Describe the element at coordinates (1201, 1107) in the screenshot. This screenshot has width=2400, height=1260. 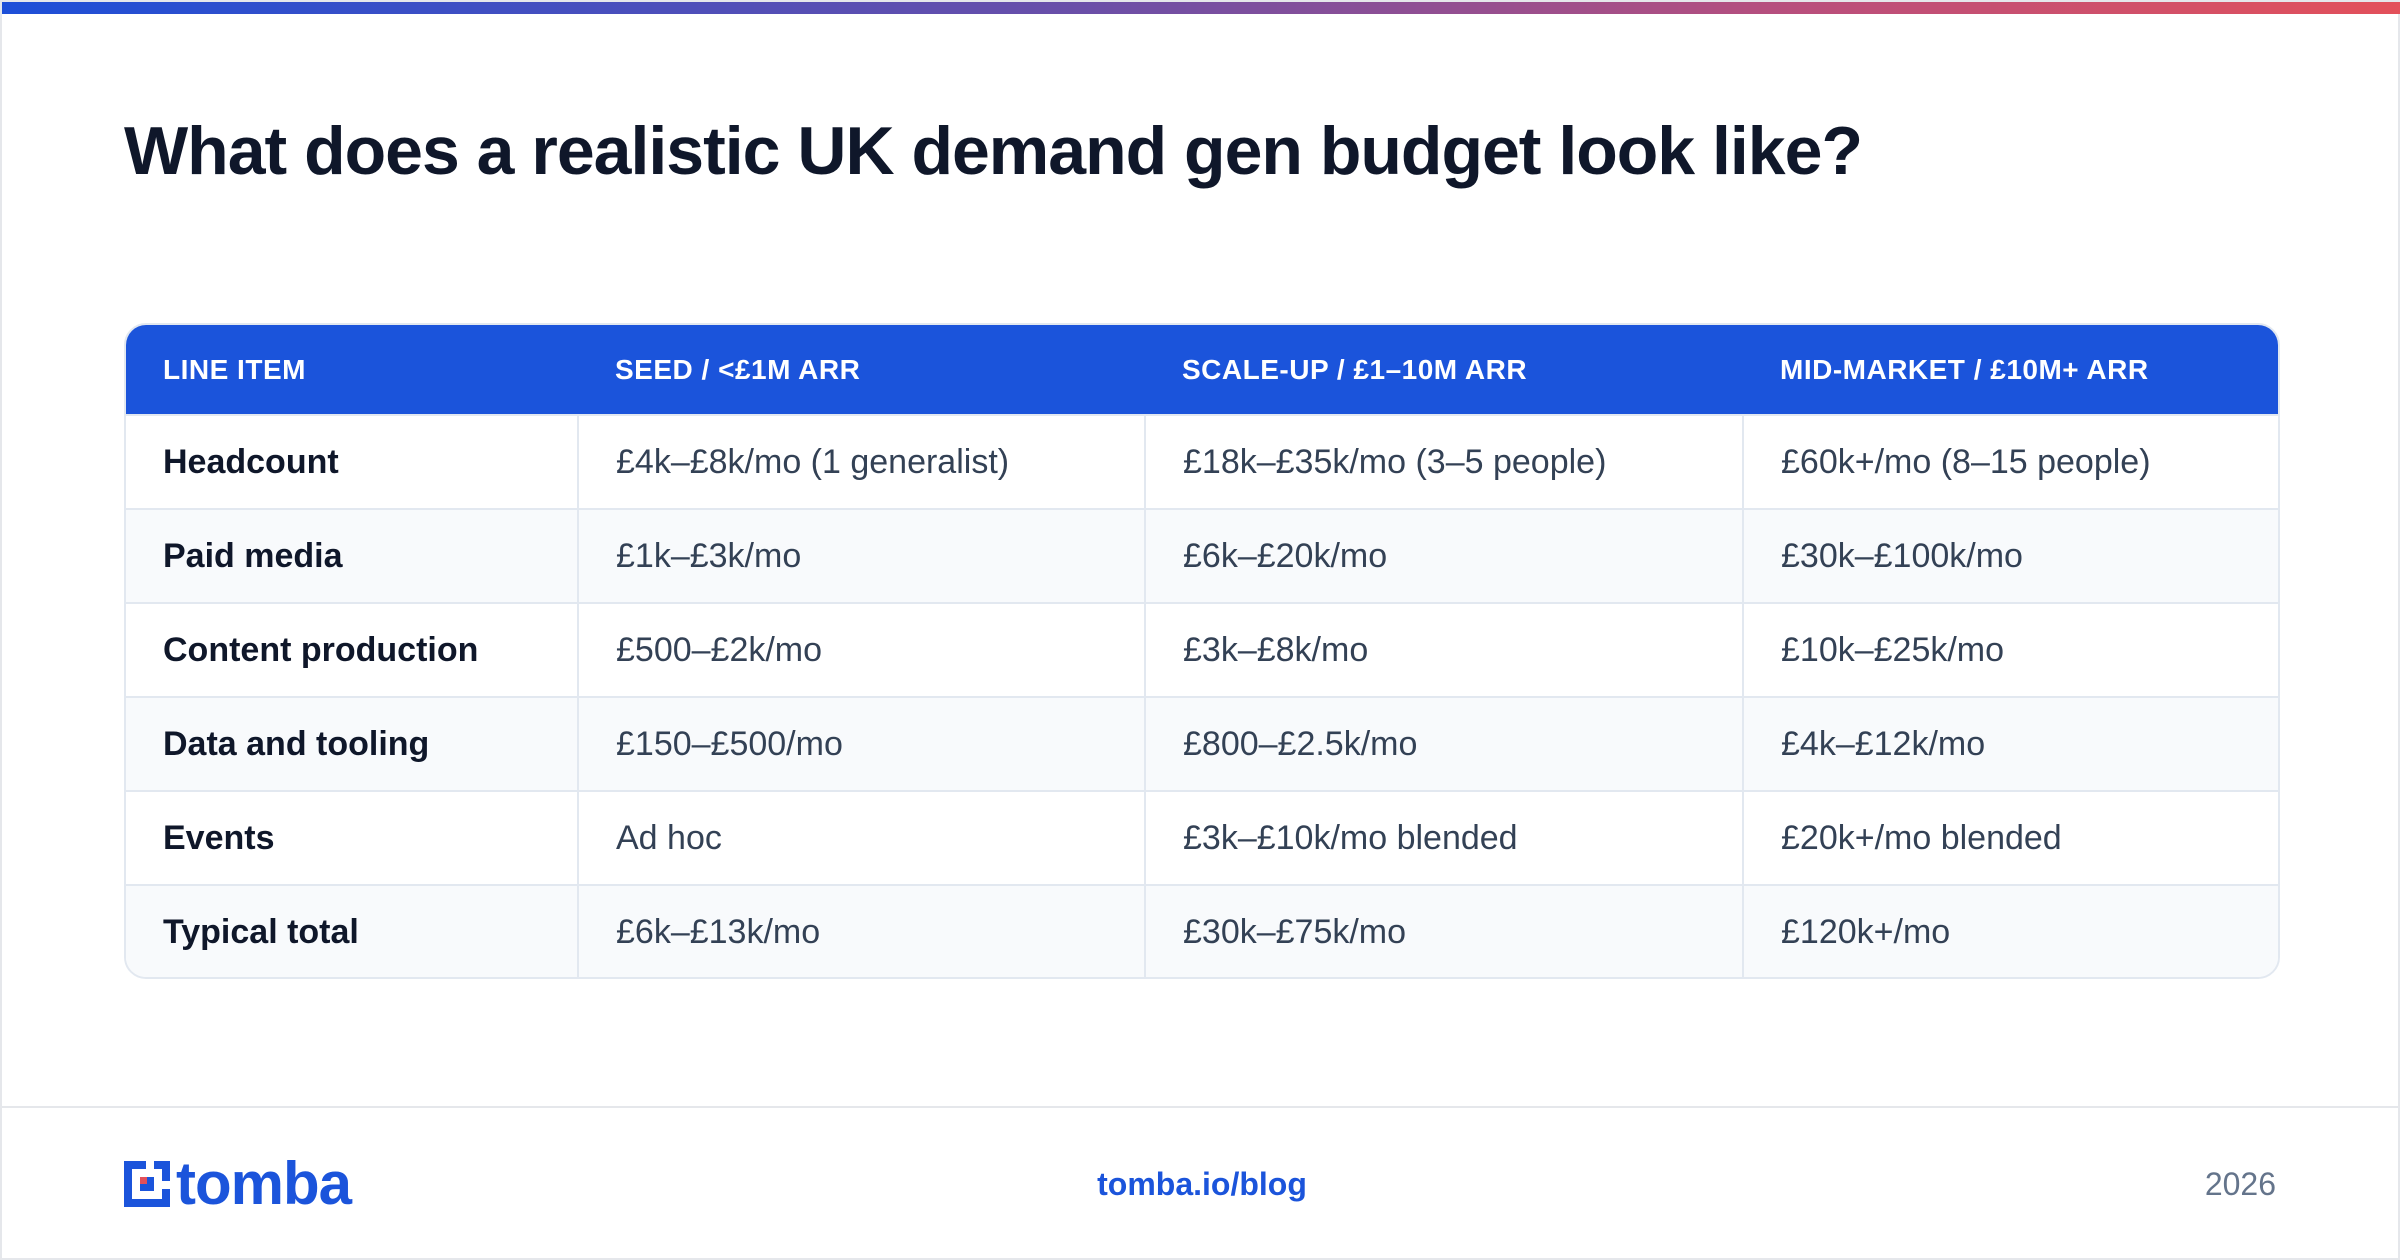
I see `footer-divider` at that location.